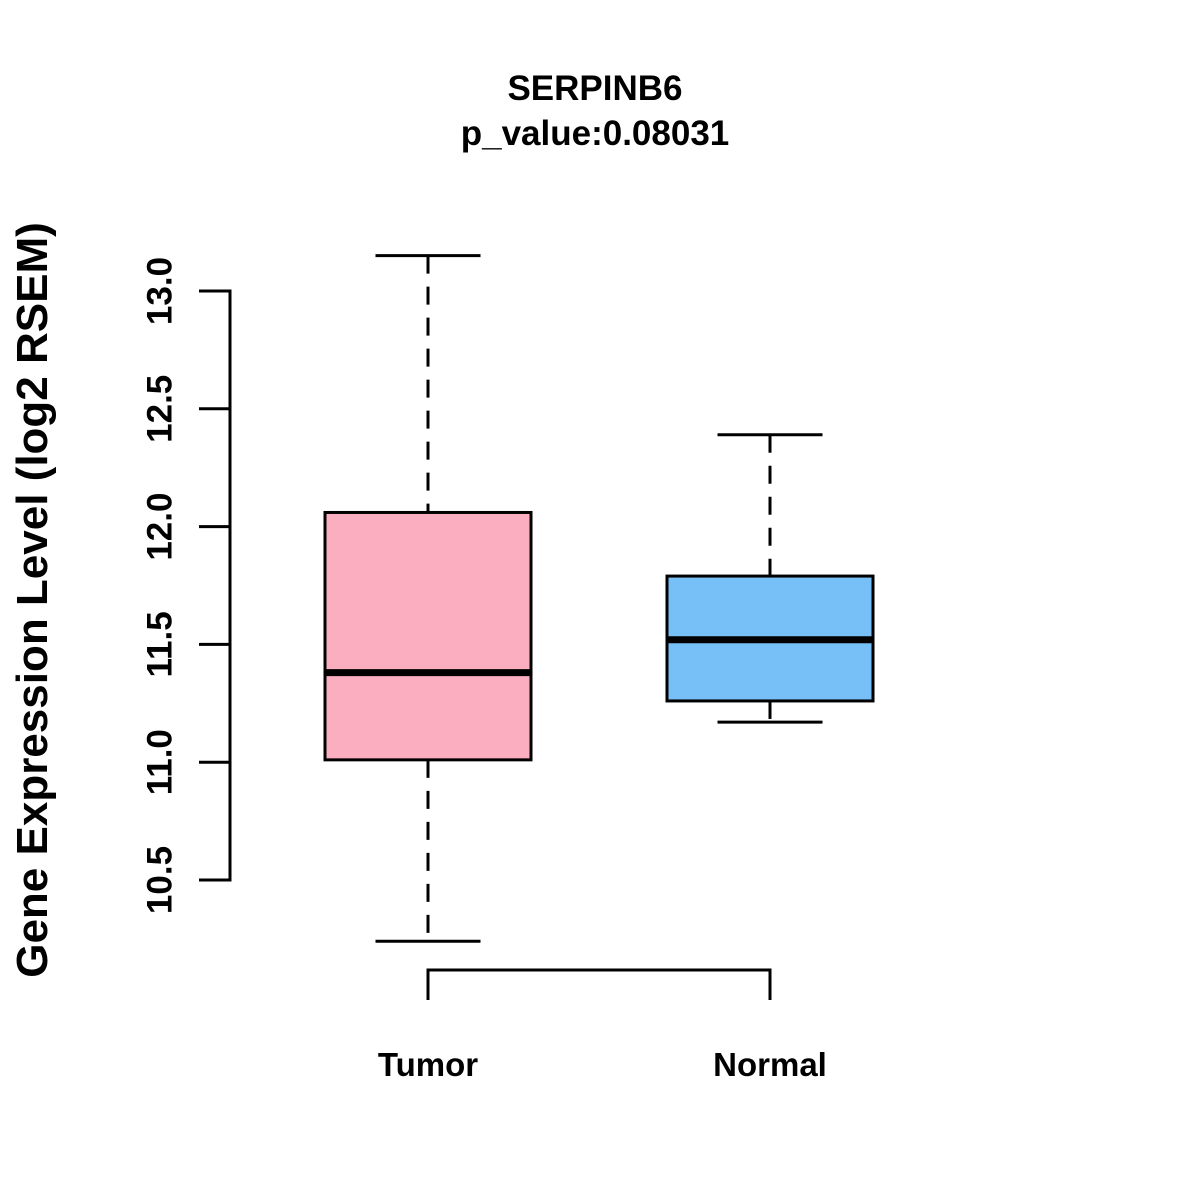 The height and width of the screenshot is (1200, 1200). I want to click on gene-title: SERPINB6, so click(595, 88).